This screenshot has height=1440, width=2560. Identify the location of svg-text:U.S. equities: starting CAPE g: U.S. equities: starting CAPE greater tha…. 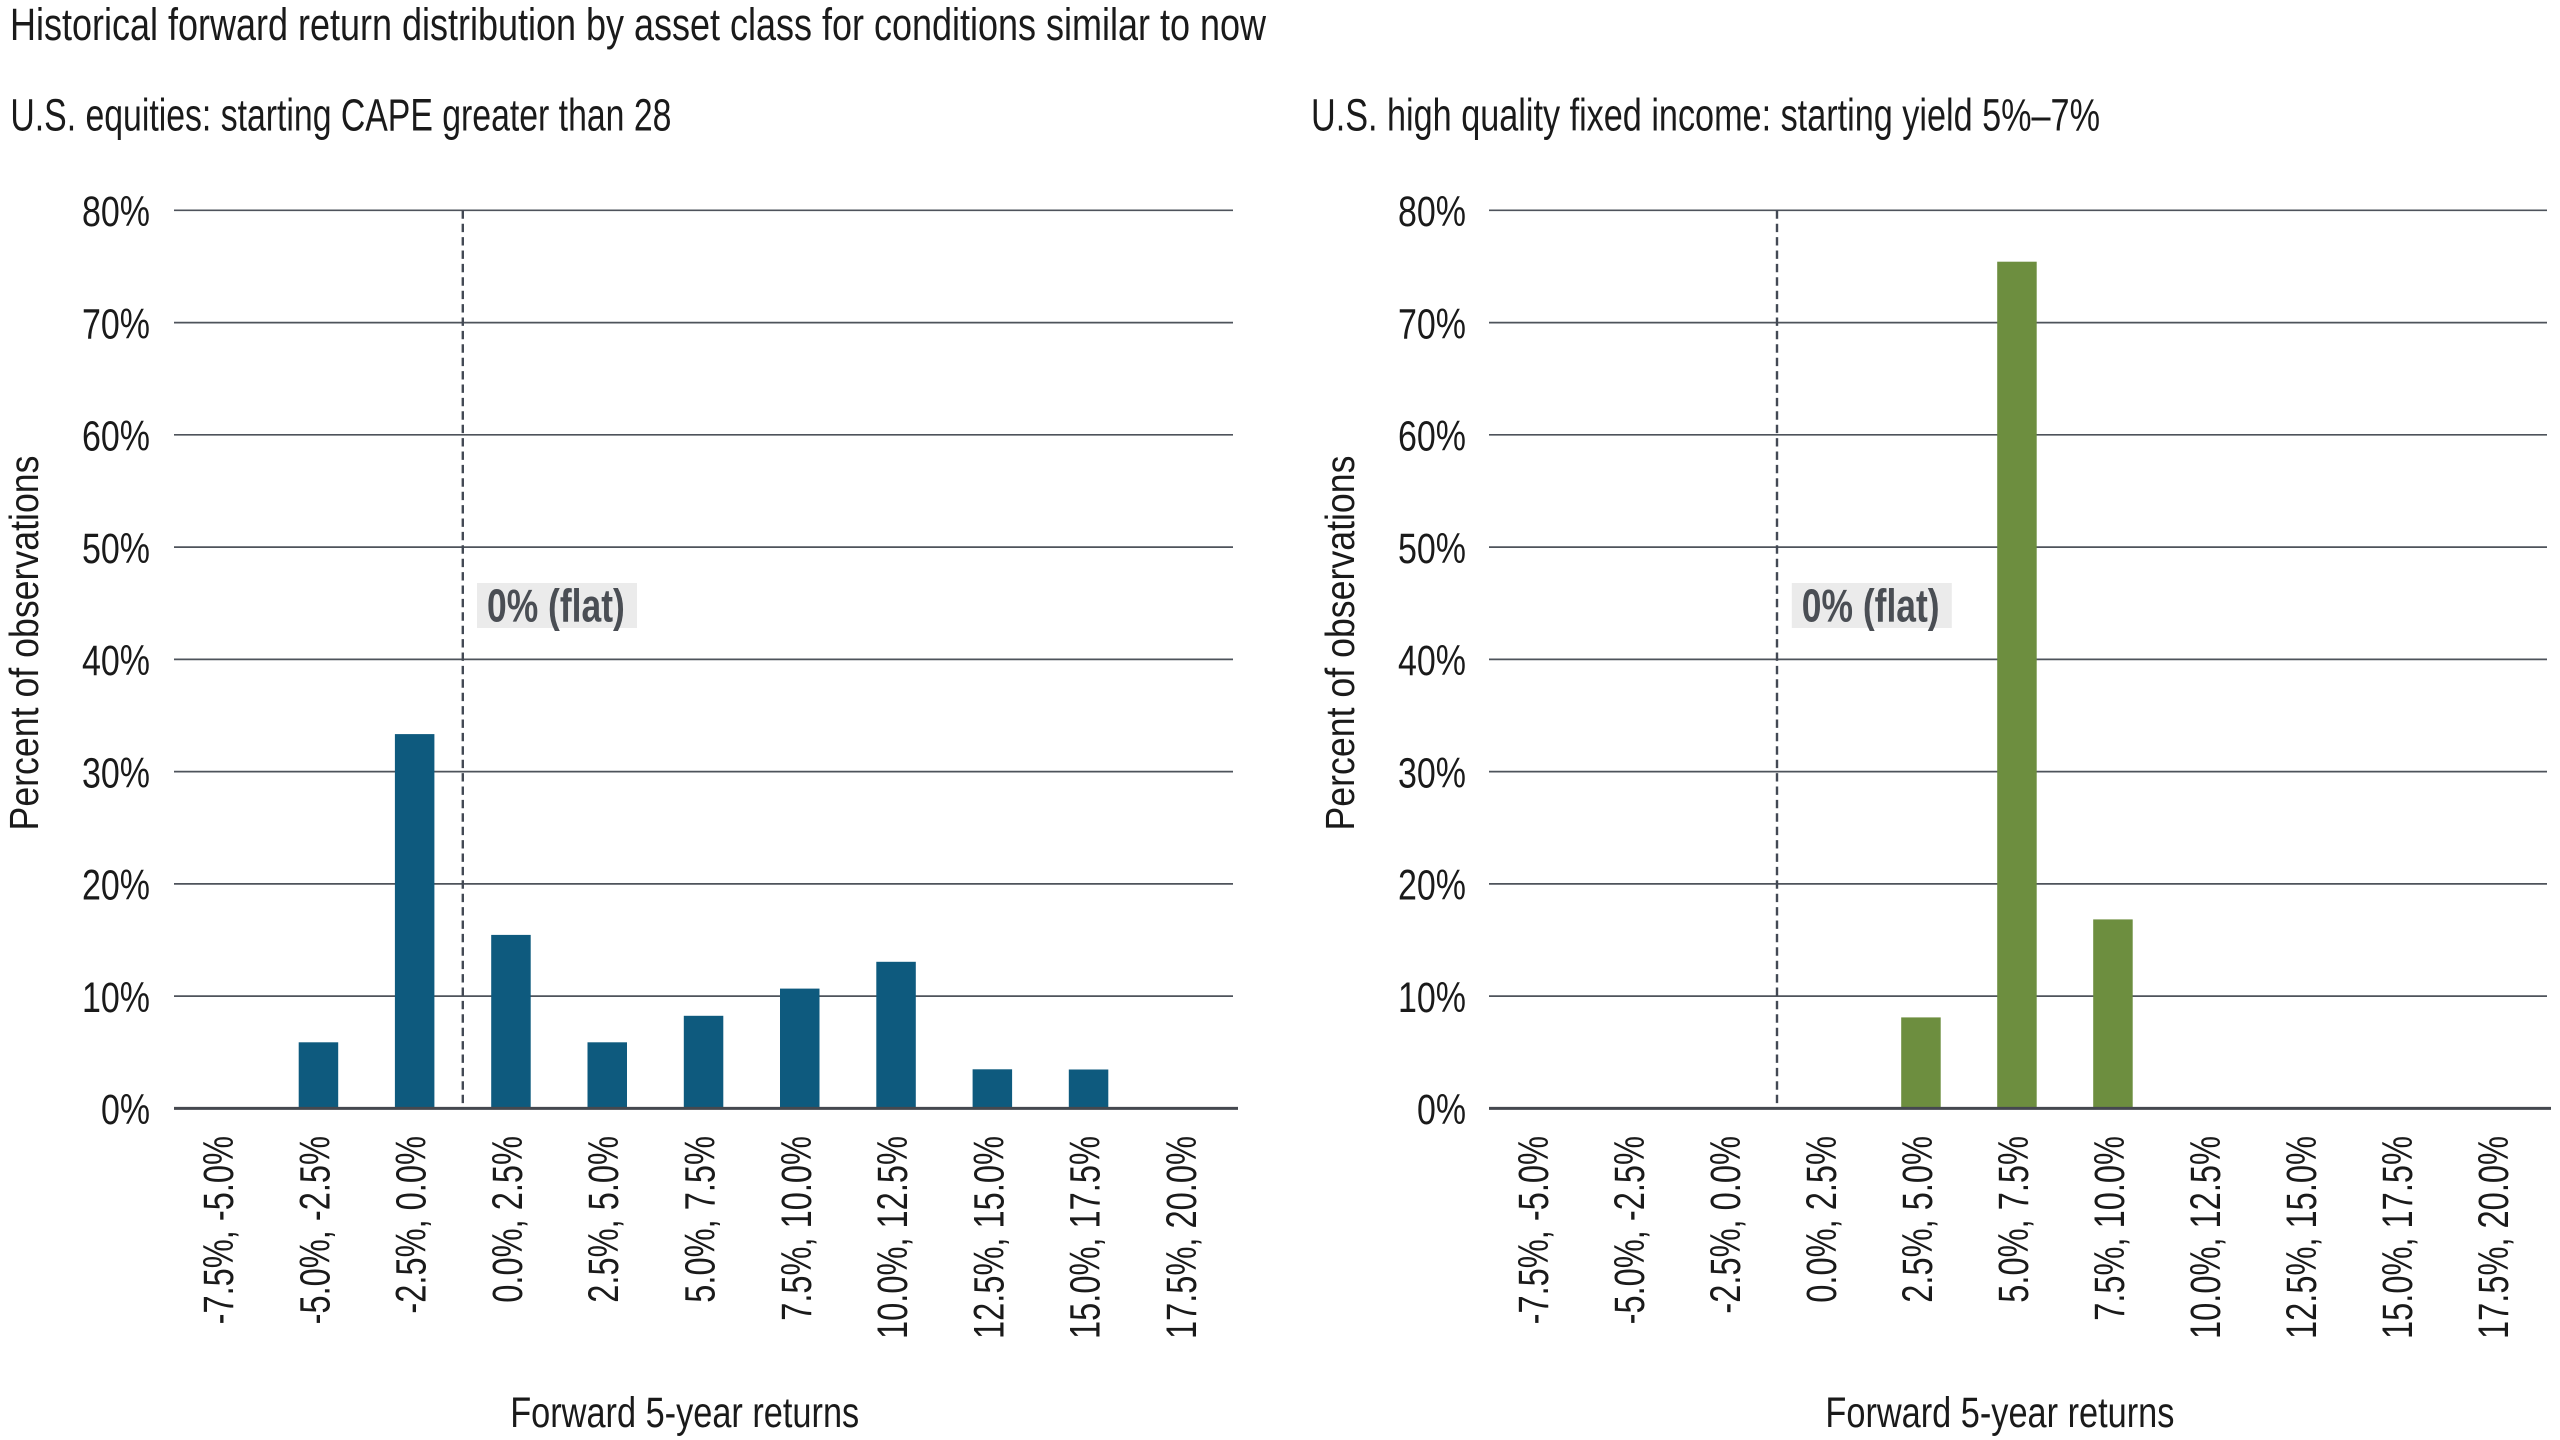
(340, 115).